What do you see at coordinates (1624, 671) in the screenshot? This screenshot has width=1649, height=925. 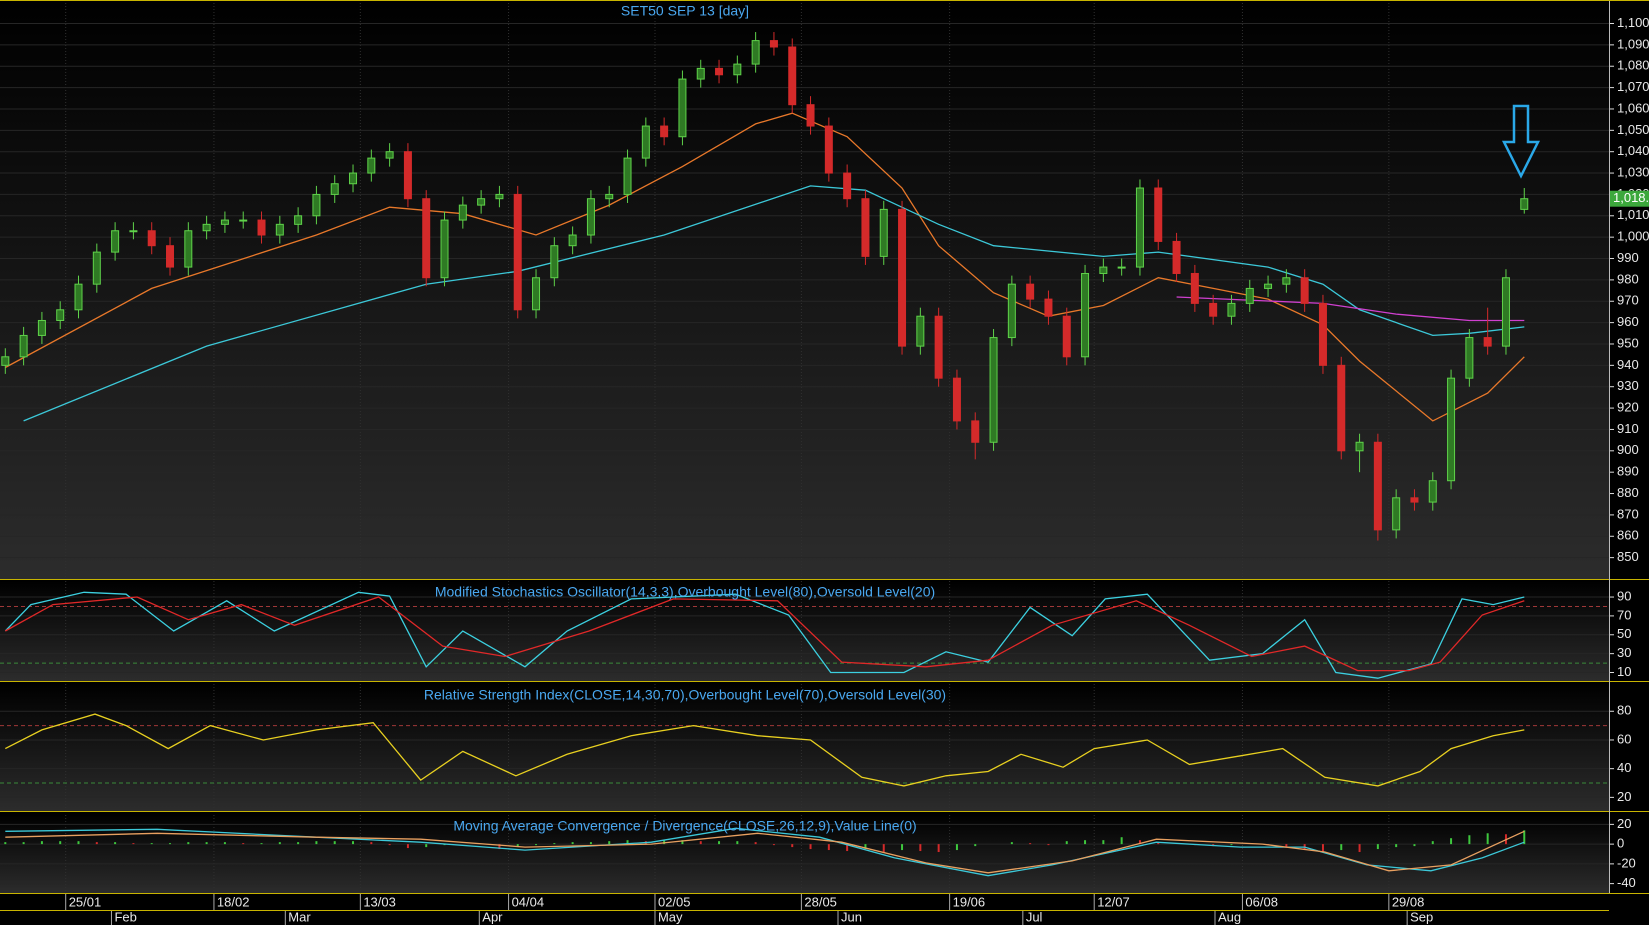 I see `y-tick-label: 10` at bounding box center [1624, 671].